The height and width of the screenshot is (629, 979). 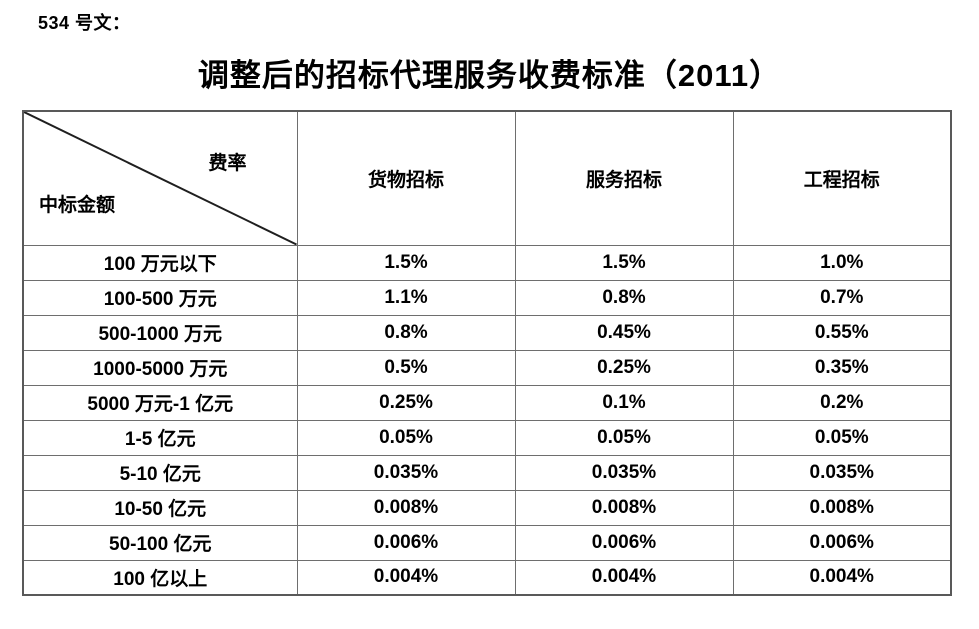 I want to click on table-row: 10-50 亿元 0.008% 0.008% 0.008%, so click(x=487, y=507).